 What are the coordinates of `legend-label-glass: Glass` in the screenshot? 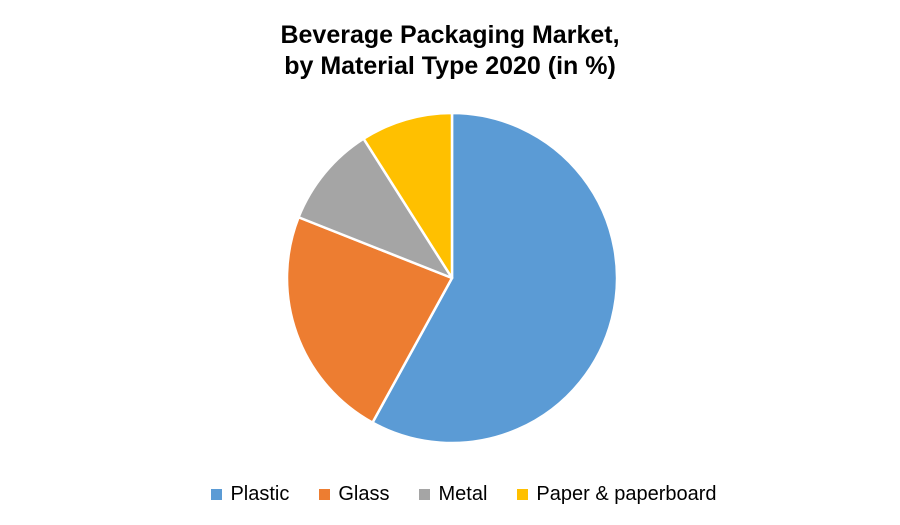 It's located at (364, 493).